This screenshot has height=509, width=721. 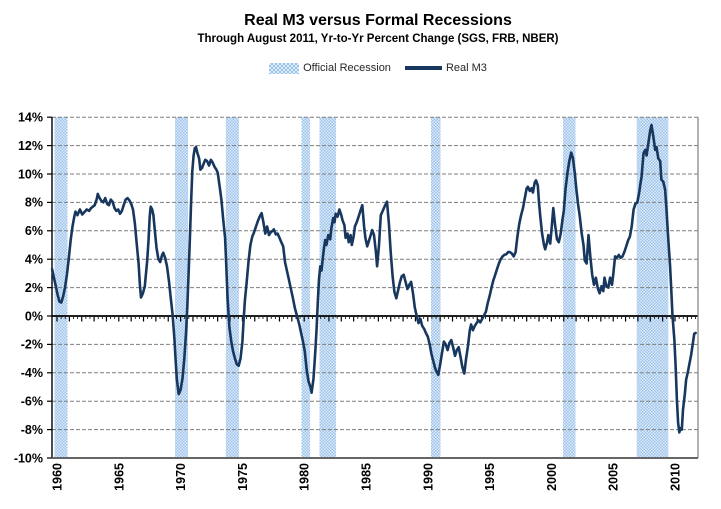 What do you see at coordinates (34, 288) in the screenshot?
I see `y-tick-label: 2%` at bounding box center [34, 288].